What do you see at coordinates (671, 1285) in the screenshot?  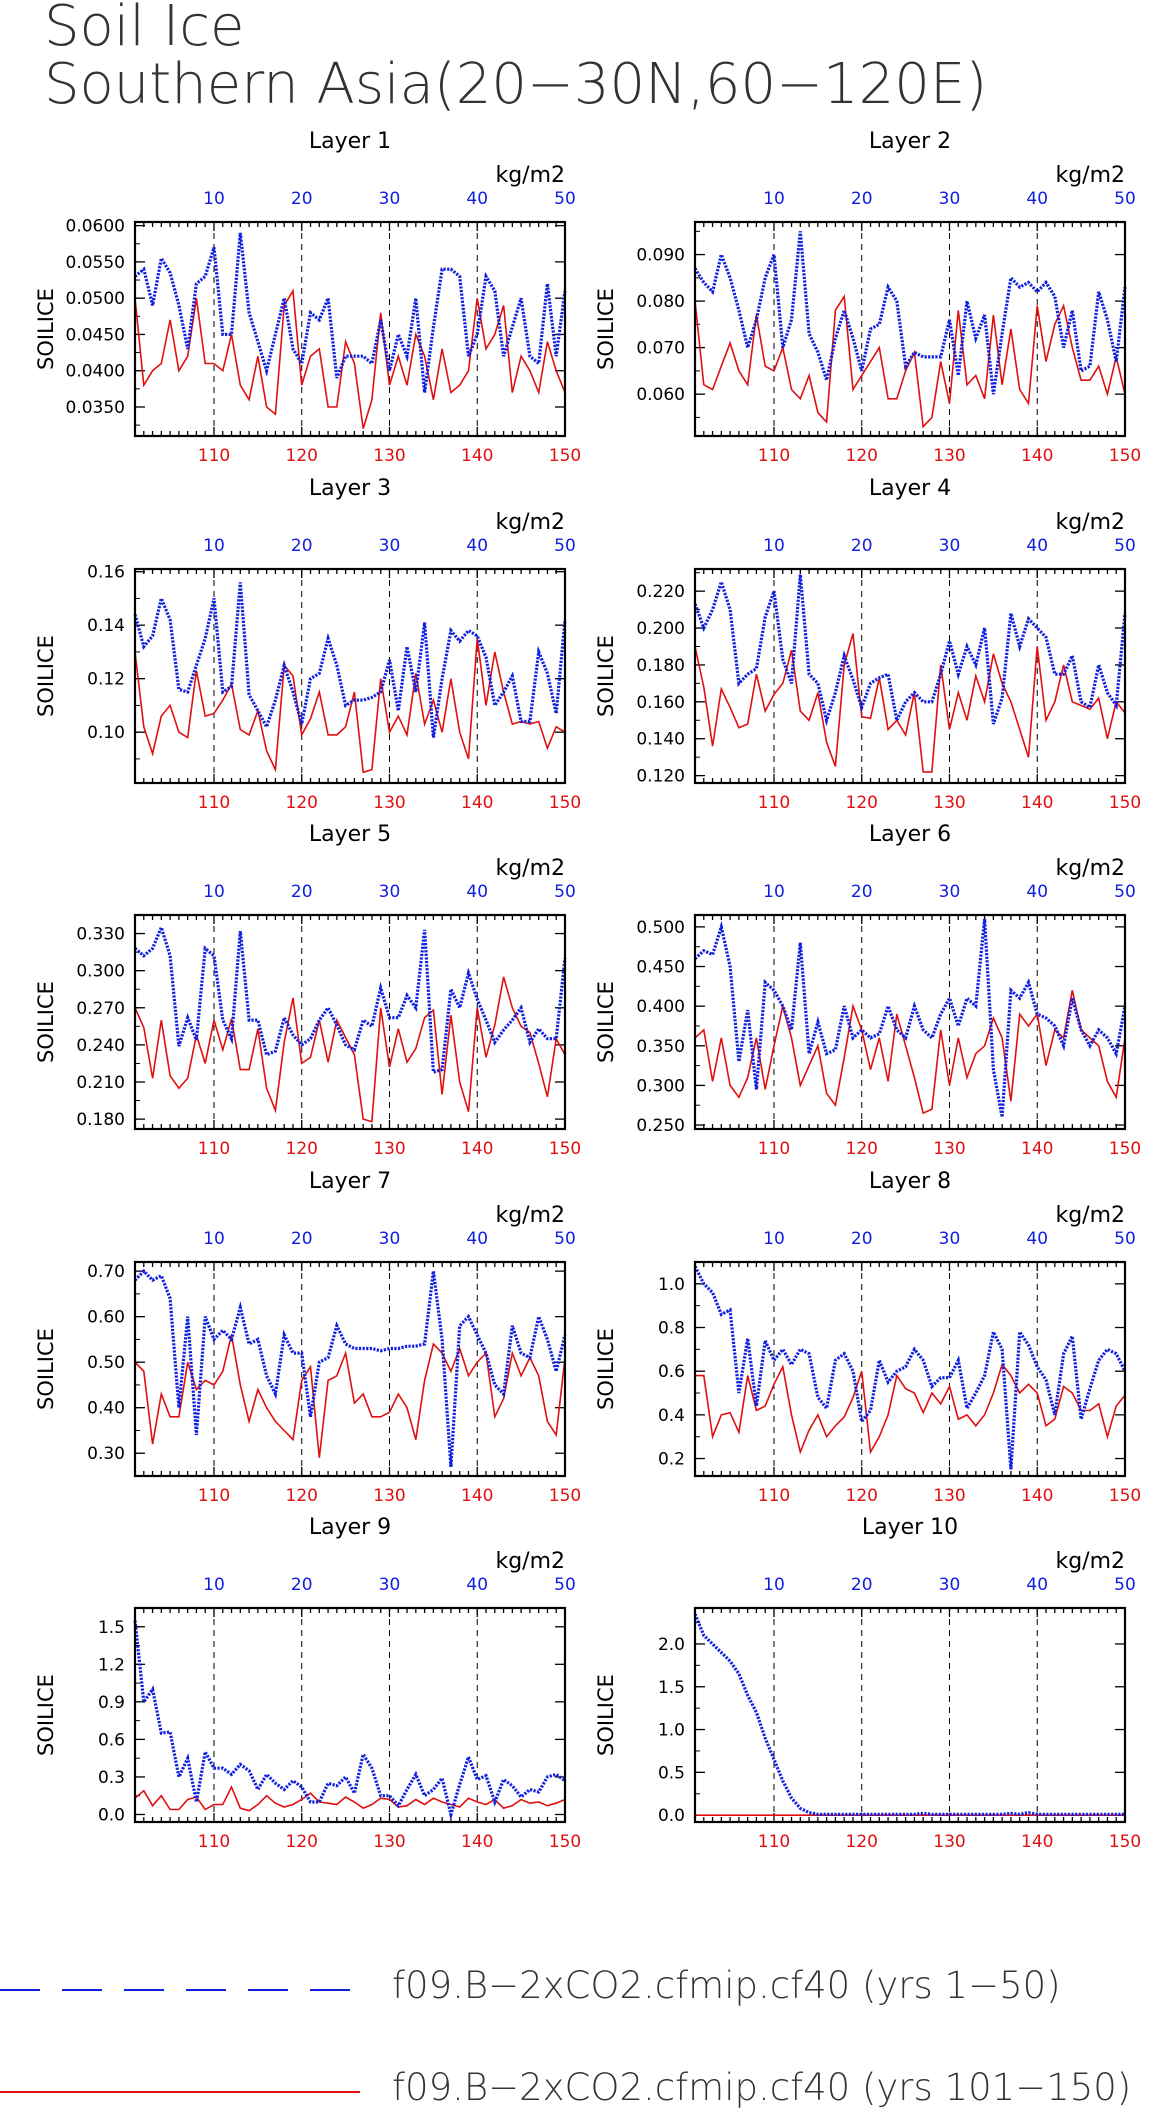 I see `layer-8-y-tick-label: 1.0` at bounding box center [671, 1285].